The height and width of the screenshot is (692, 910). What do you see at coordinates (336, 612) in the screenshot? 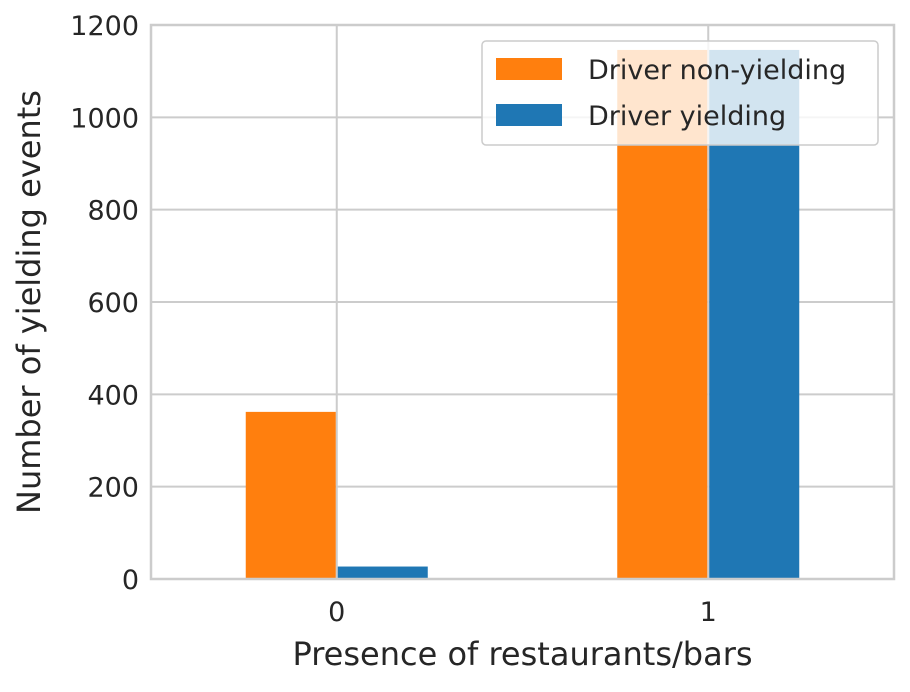
I see `x-tick-label: 0` at bounding box center [336, 612].